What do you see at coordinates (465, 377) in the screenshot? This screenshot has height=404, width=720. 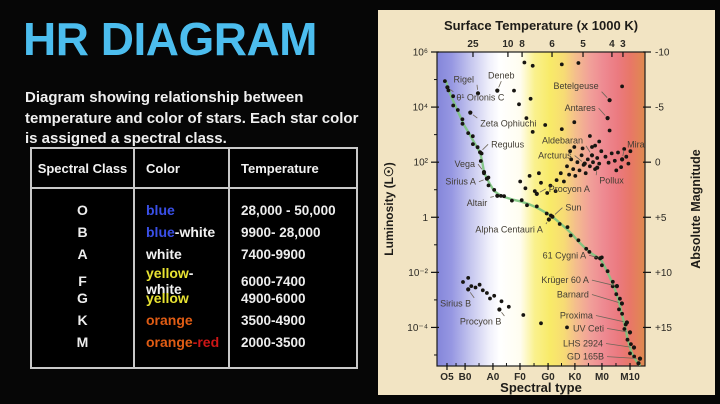 I see `bottom-tick-label: B0` at bounding box center [465, 377].